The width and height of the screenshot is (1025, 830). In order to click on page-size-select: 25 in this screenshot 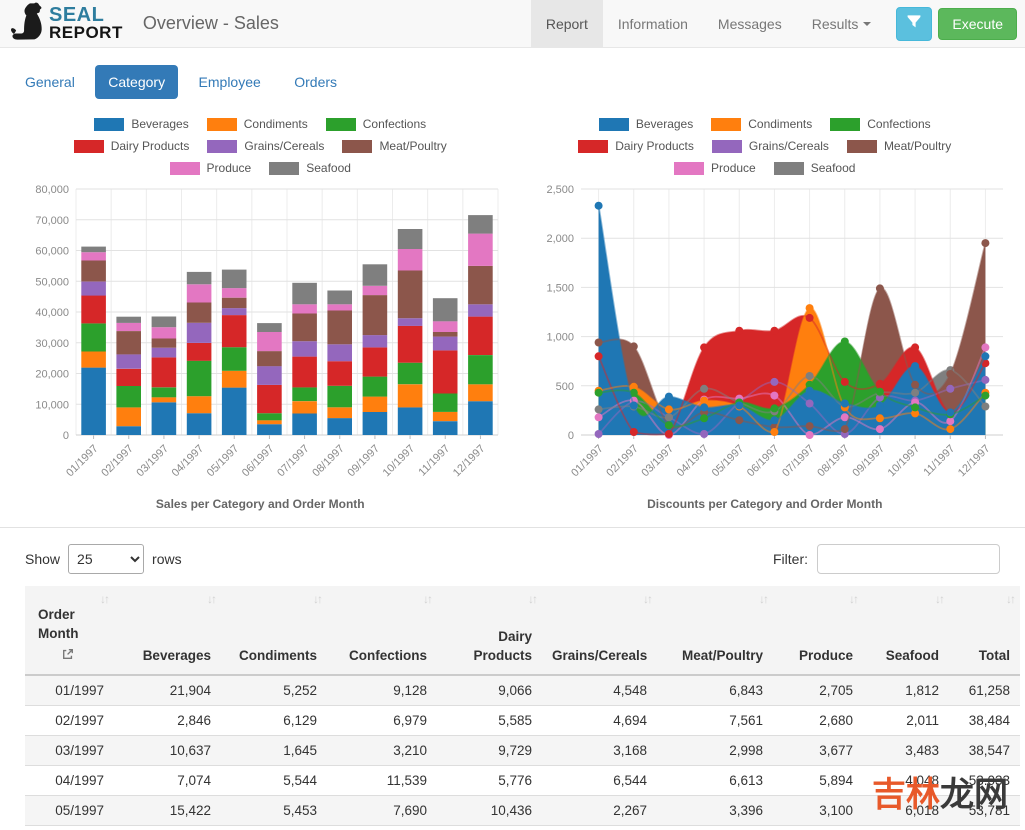, I will do `click(106, 559)`.